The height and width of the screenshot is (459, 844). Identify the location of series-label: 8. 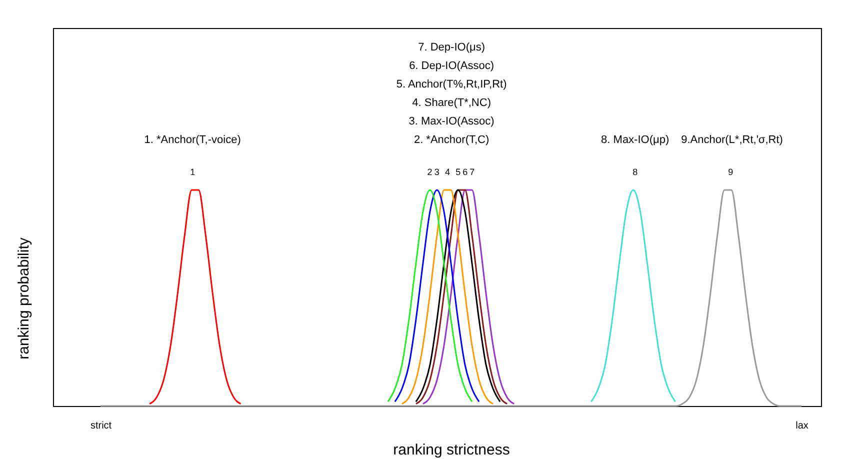
(635, 172).